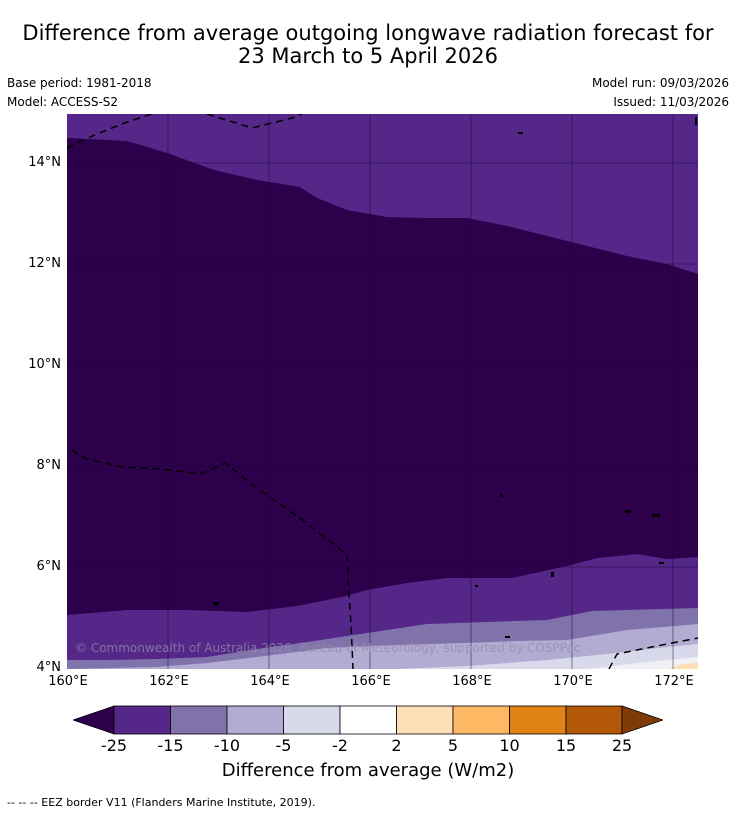  Describe the element at coordinates (453, 745) in the screenshot. I see `colorbar-tick-7: 5` at that location.